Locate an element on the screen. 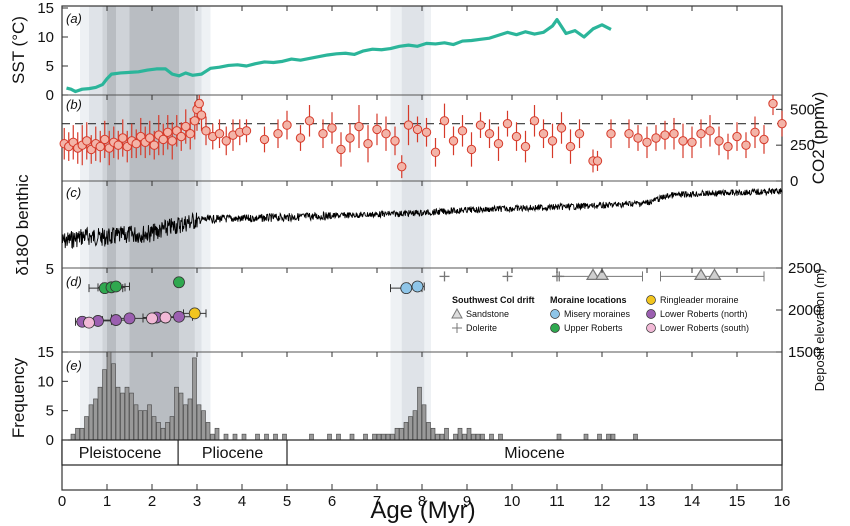 The height and width of the screenshot is (526, 850). panel-b-co2 is located at coordinates (423, 137).